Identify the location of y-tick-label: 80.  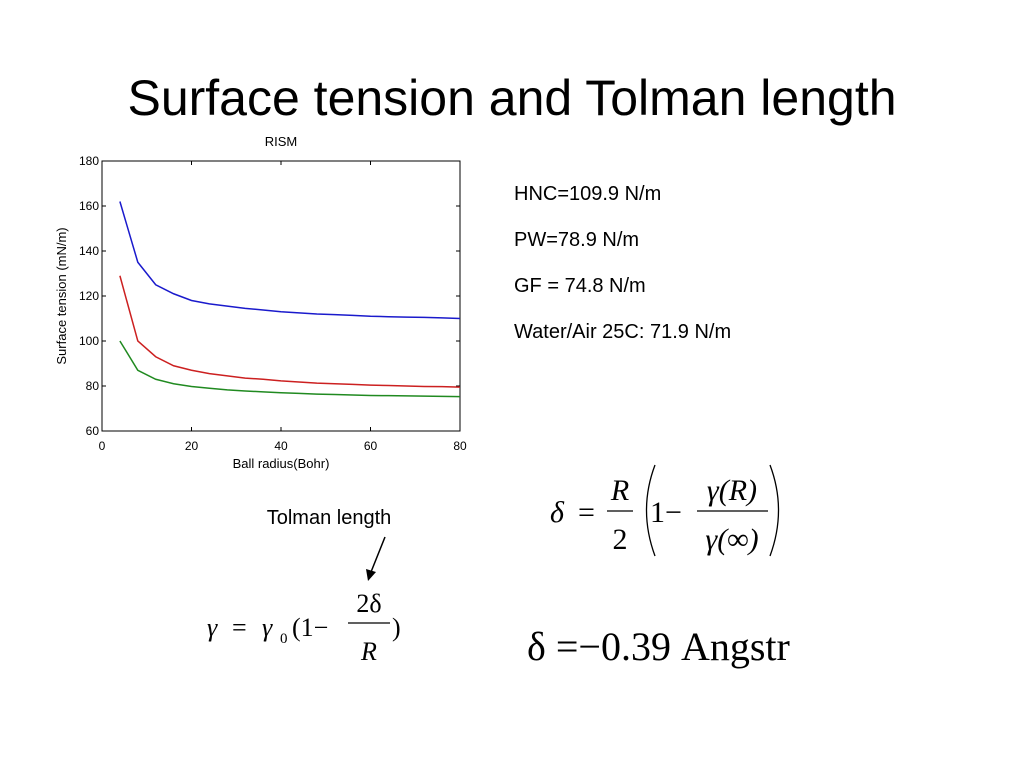
(93, 386).